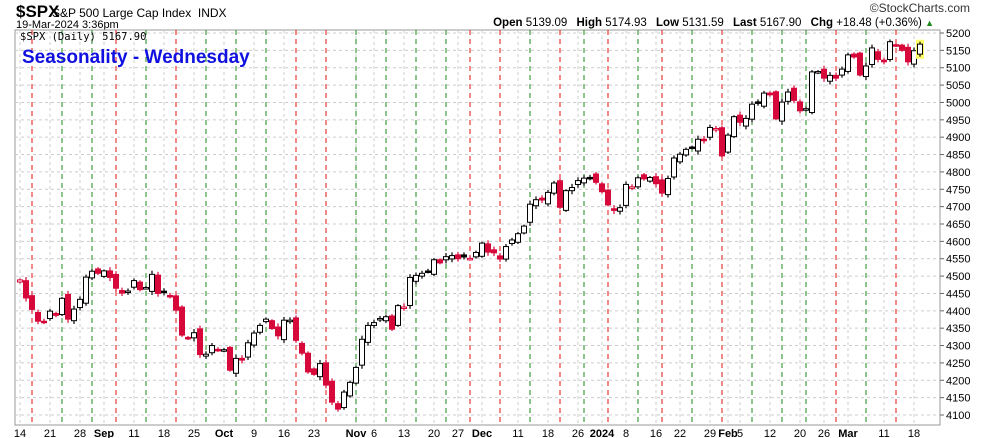 This screenshot has height=438, width=990. What do you see at coordinates (668, 23) in the screenshot?
I see `low-label: Low` at bounding box center [668, 23].